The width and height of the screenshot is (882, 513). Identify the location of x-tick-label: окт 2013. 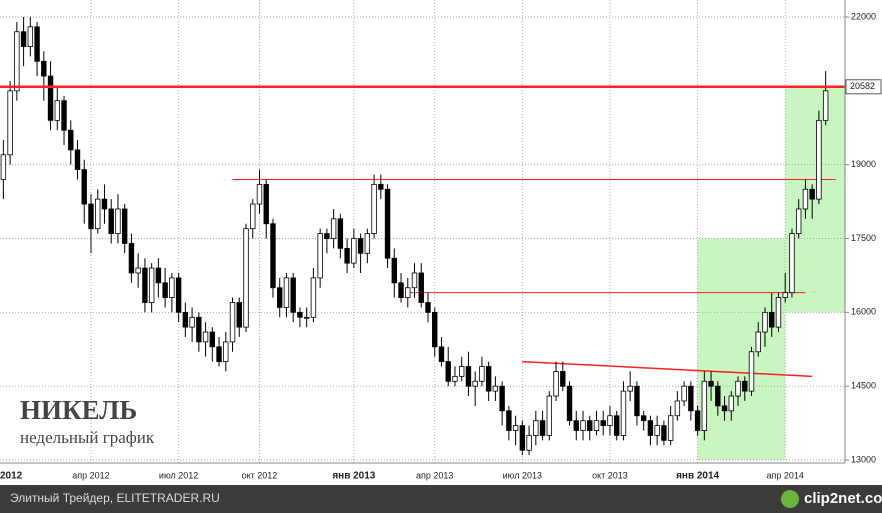
(610, 475).